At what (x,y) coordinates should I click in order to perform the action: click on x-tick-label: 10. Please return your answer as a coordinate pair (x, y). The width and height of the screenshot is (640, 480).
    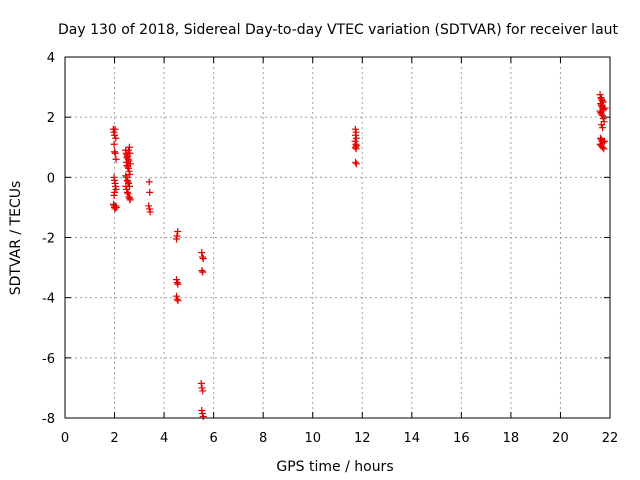
    Looking at the image, I should click on (312, 438).